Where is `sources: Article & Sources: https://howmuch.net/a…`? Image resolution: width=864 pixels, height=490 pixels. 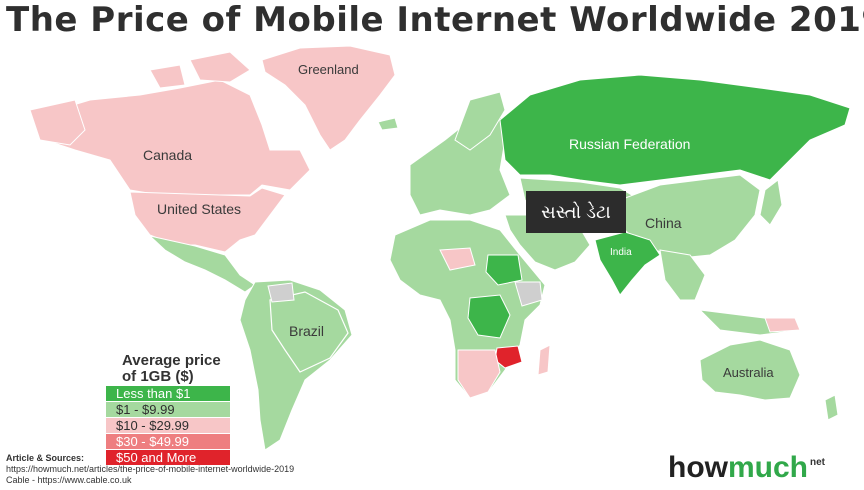
sources: Article & Sources: https://howmuch.net/a… is located at coordinates (150, 469).